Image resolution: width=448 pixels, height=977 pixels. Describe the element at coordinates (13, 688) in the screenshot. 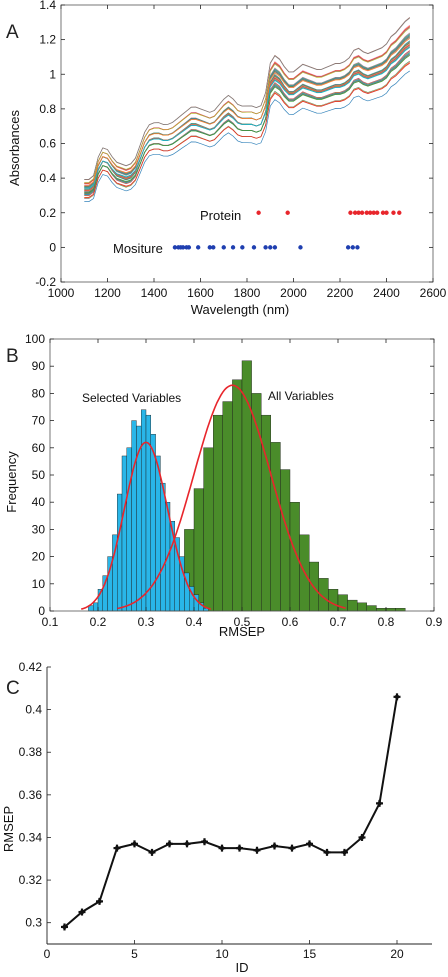

I see `panel-c-label: C` at that location.